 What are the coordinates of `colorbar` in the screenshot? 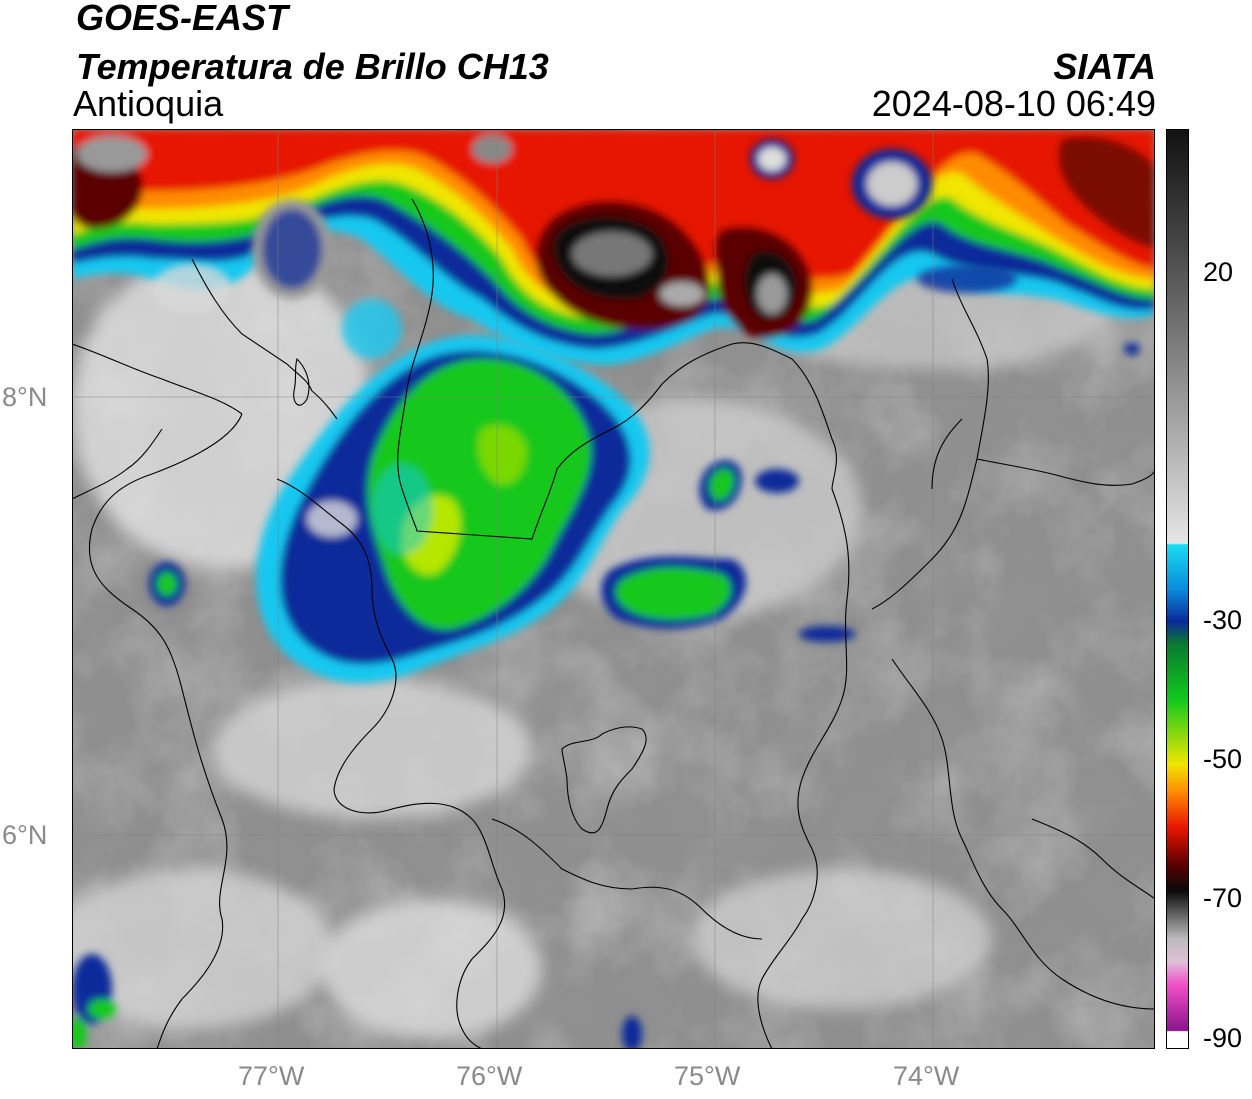 It's located at (1180, 589).